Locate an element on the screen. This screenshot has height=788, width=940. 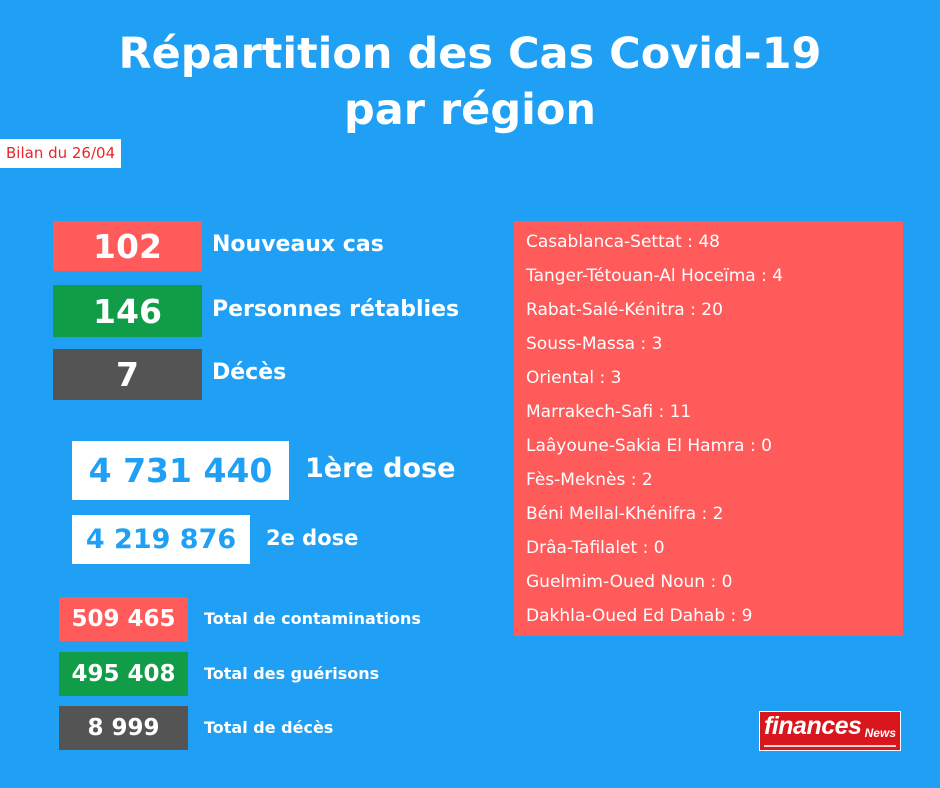
logo-sub: News is located at coordinates (880, 733).